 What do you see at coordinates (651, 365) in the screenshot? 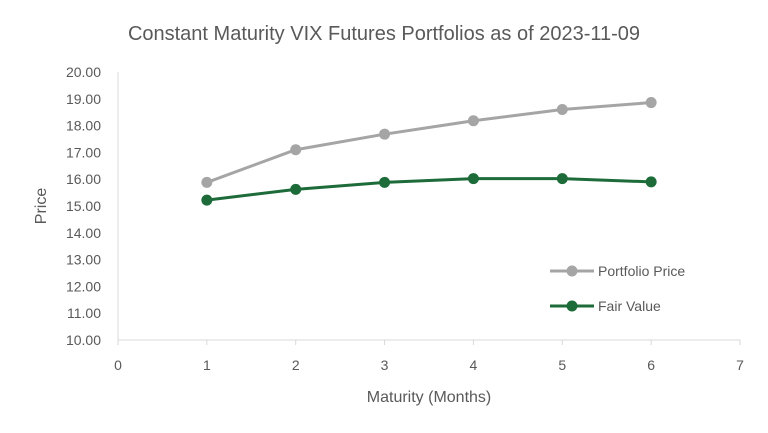
I see `x-tick-label: 6` at bounding box center [651, 365].